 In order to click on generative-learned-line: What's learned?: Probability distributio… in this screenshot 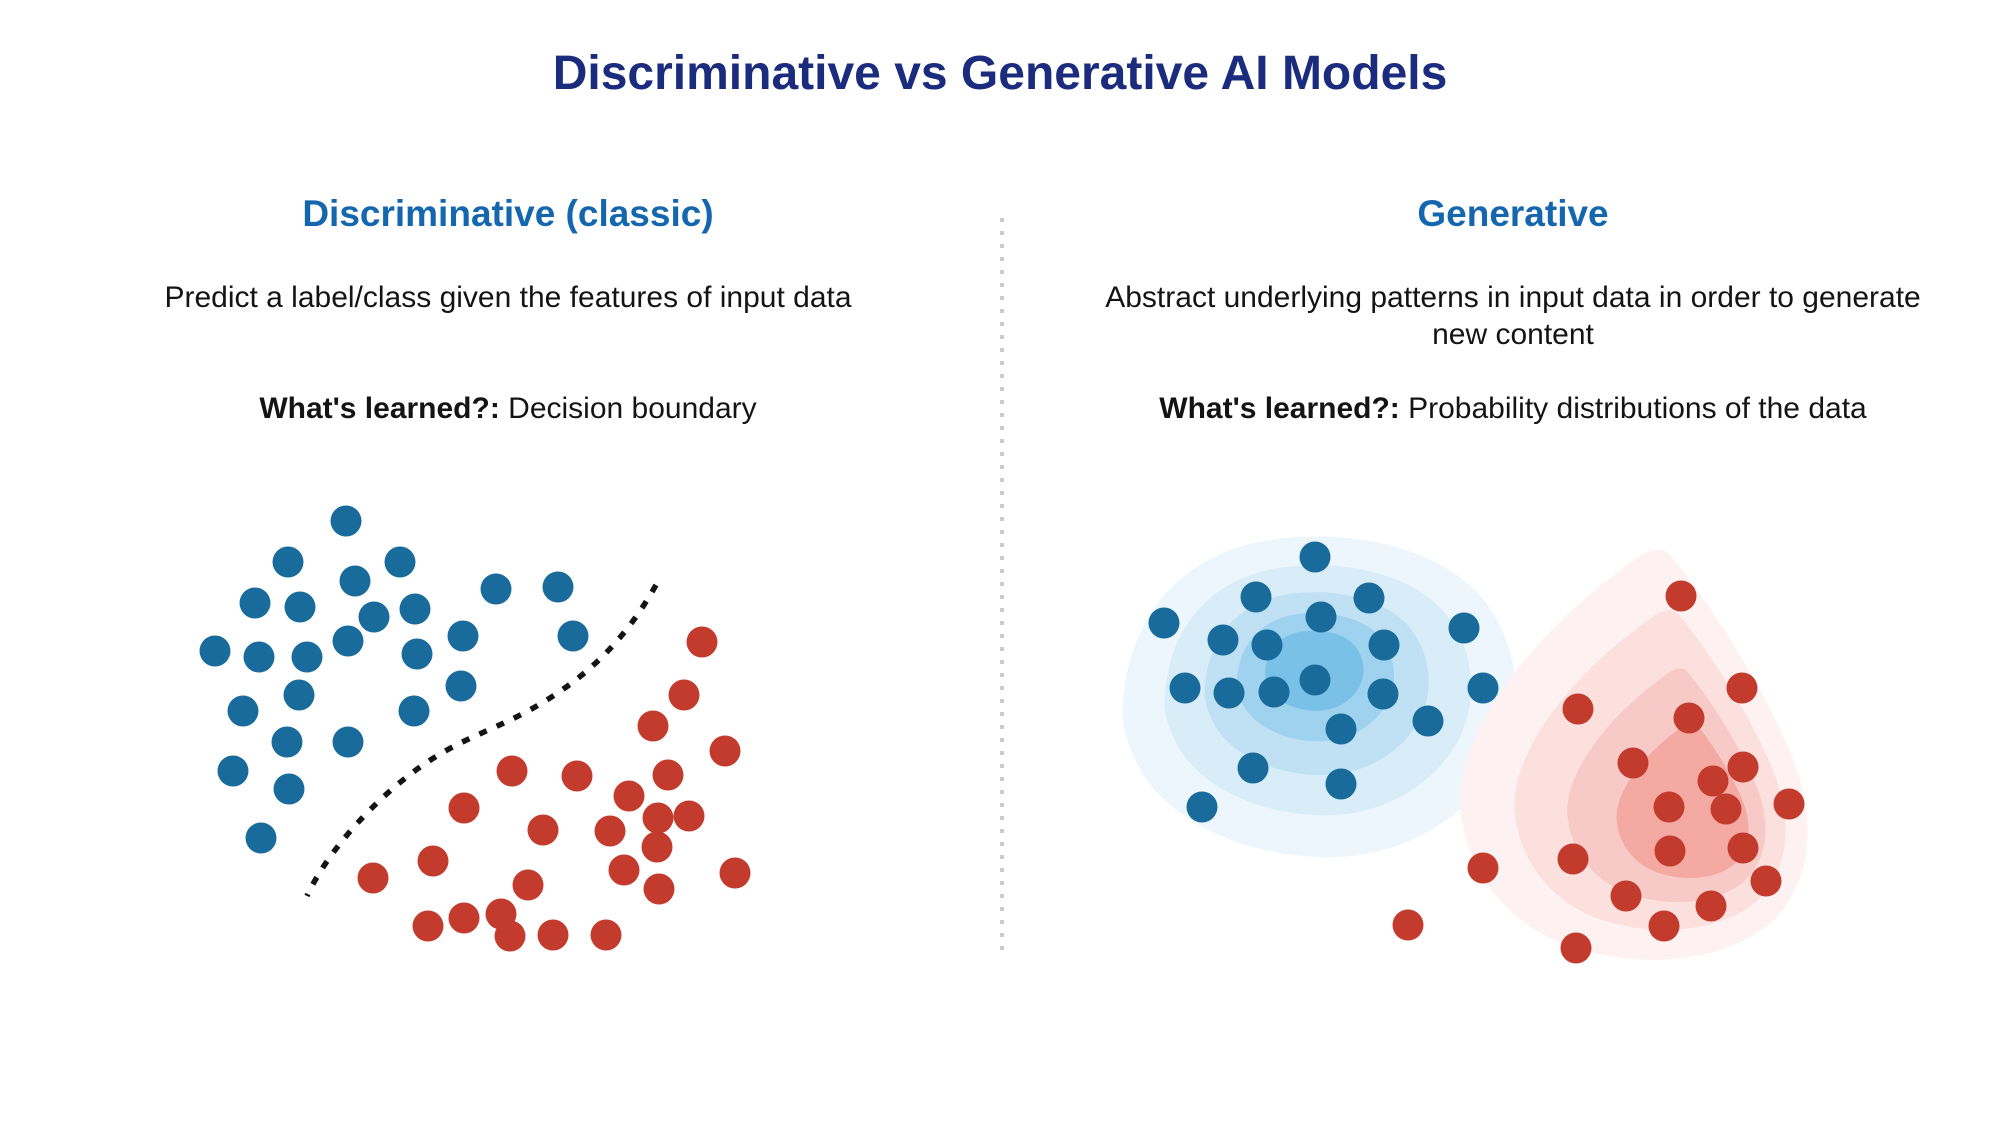, I will do `click(1509, 409)`.